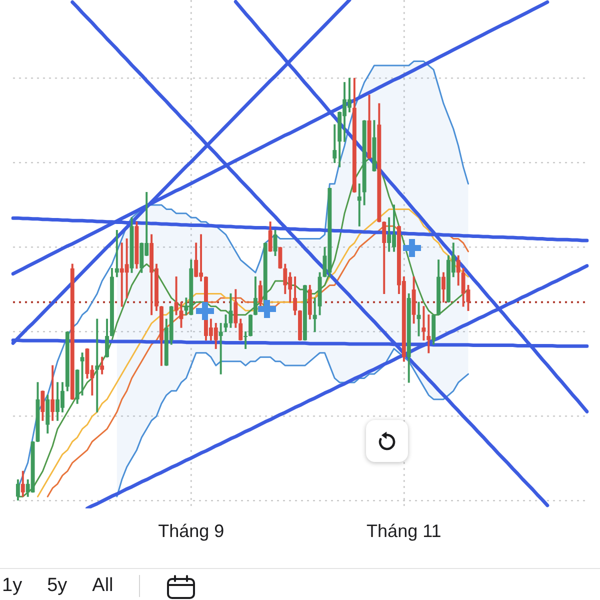 This screenshot has width=600, height=600. What do you see at coordinates (57, 586) in the screenshot?
I see `text: 5y` at bounding box center [57, 586].